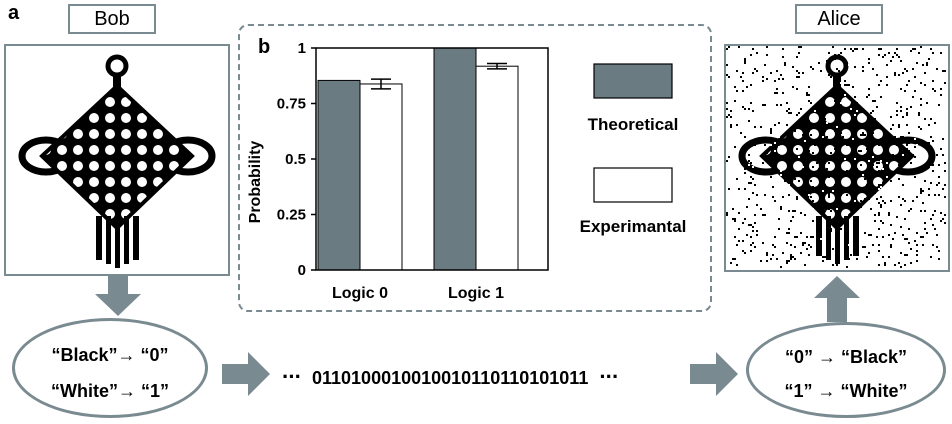 The height and width of the screenshot is (424, 952). I want to click on y-tick-label: 1, so click(302, 48).